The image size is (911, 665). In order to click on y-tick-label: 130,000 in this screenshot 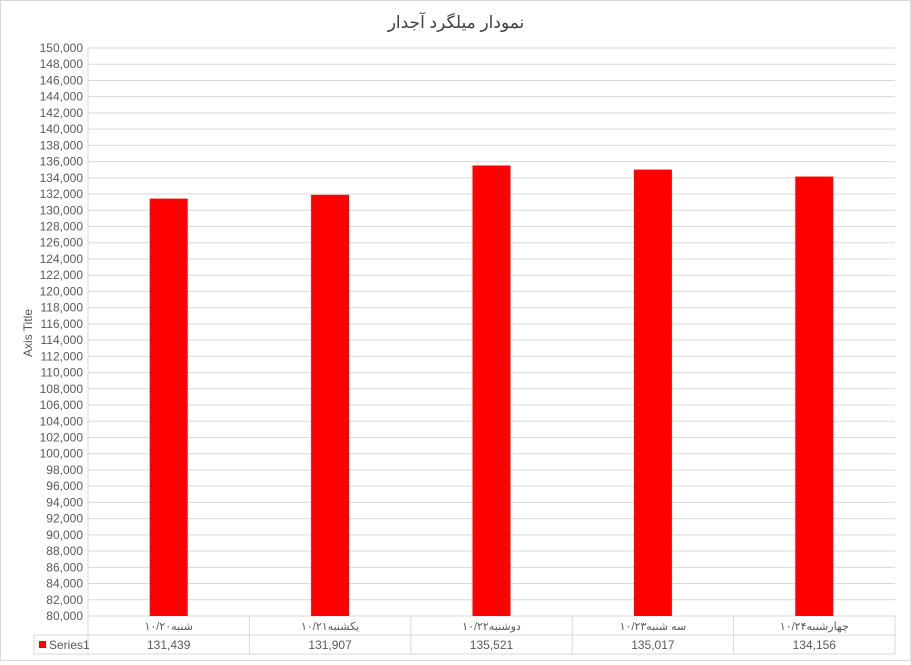, I will do `click(62, 210)`.